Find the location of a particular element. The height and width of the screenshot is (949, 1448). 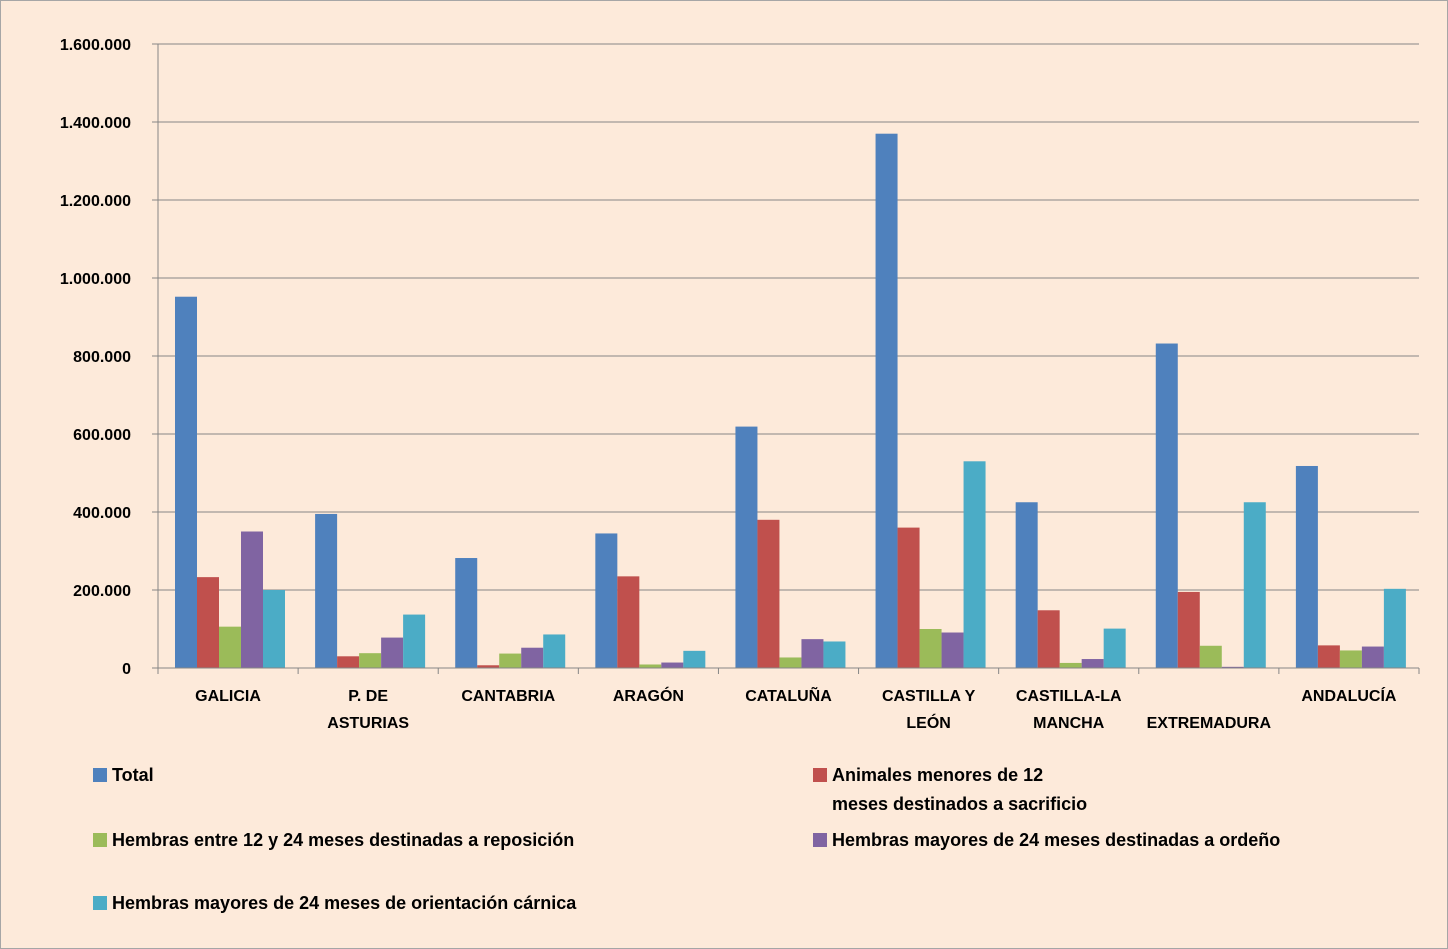

legend-swatch-hembras-reposicion is located at coordinates (100, 840).